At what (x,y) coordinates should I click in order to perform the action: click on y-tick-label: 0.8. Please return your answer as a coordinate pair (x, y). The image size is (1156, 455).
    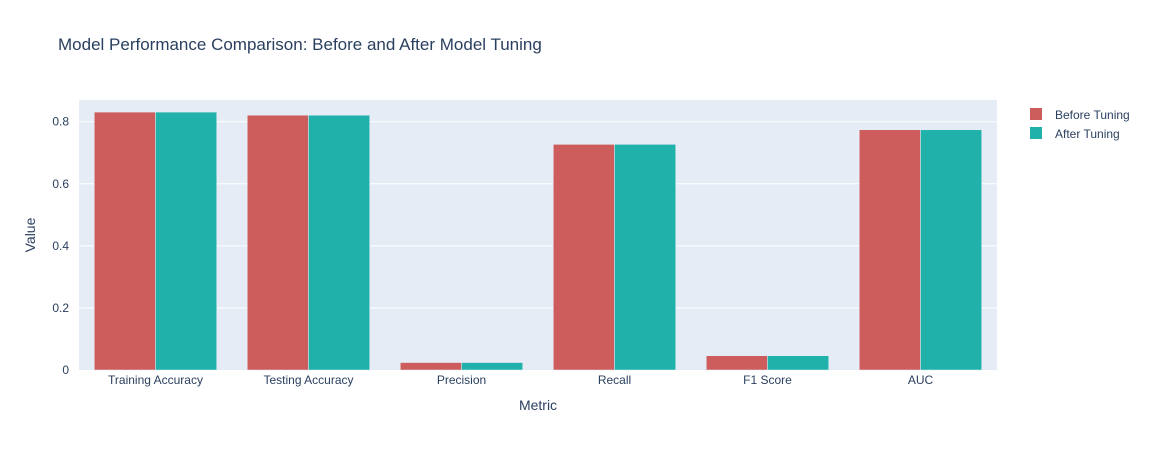
    Looking at the image, I should click on (60, 122).